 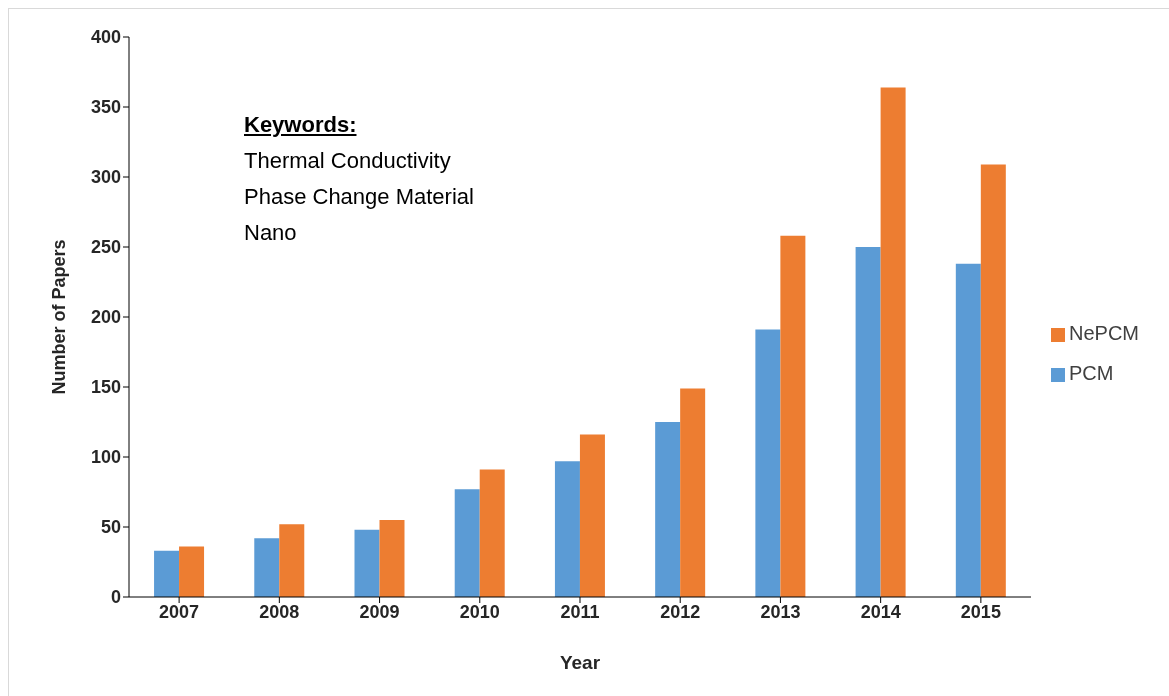 What do you see at coordinates (880, 611) in the screenshot?
I see `x-tick-label: 2014` at bounding box center [880, 611].